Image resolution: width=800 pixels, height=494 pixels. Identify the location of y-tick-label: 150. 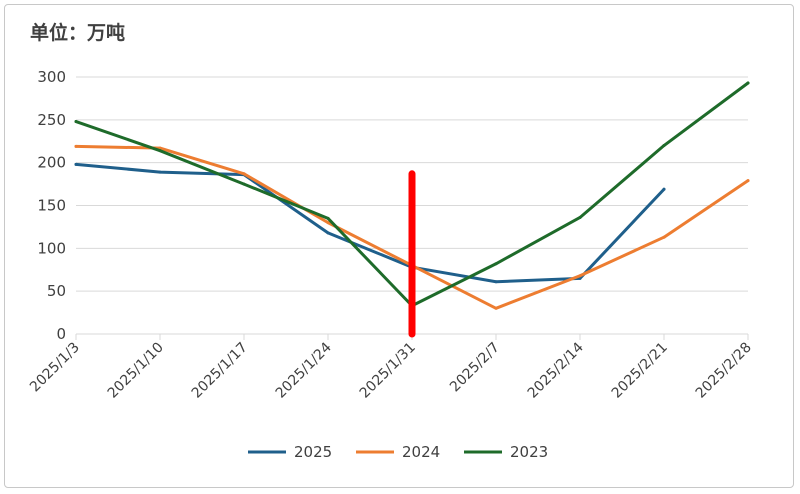
(51, 206).